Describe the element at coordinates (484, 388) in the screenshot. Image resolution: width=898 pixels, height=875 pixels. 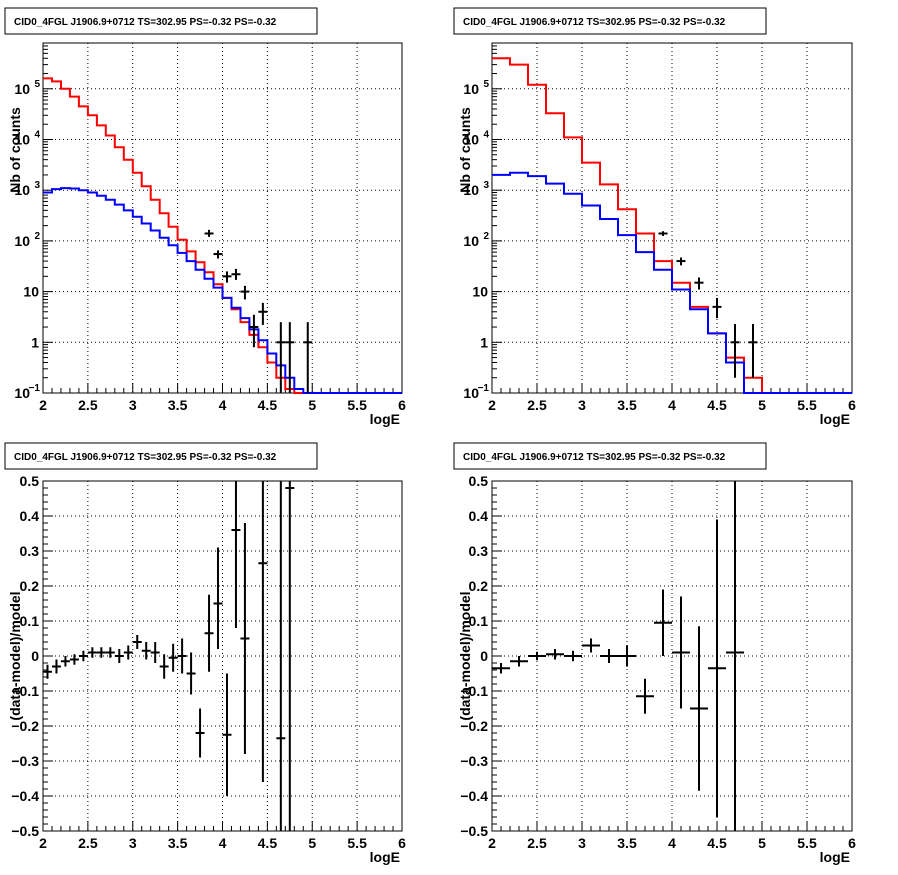
I see `y-tick-exponent: −1` at that location.